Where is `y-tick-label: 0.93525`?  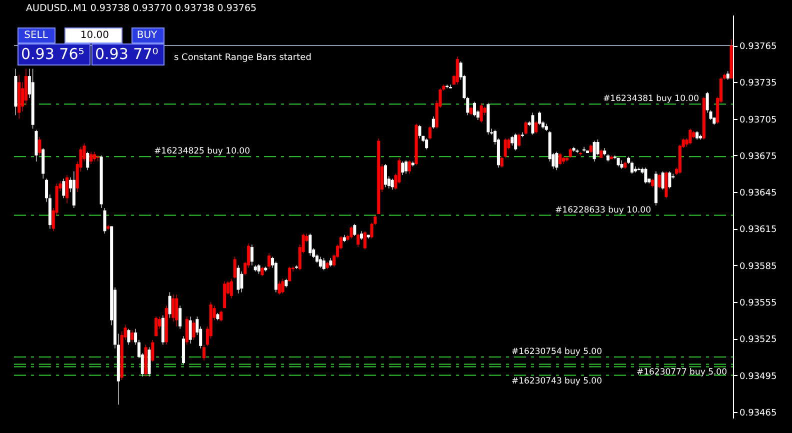
y-tick-label: 0.93525 is located at coordinates (758, 340).